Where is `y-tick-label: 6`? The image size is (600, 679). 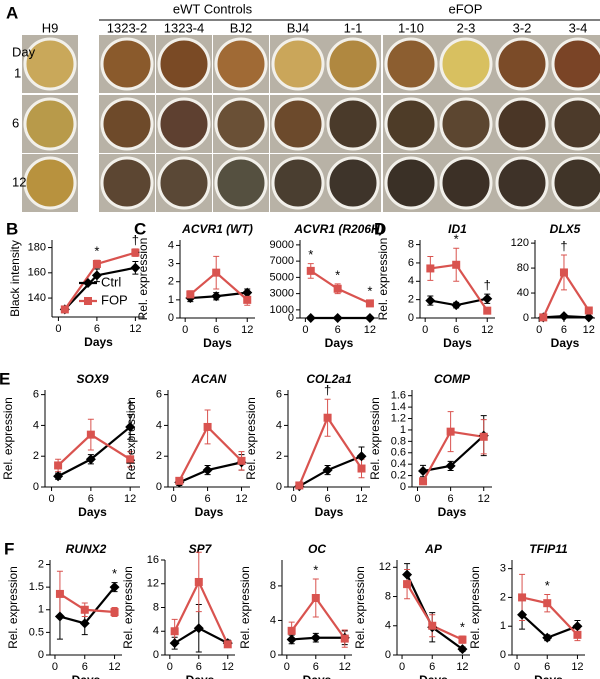
y-tick-label: 6 is located at coordinates (411, 263).